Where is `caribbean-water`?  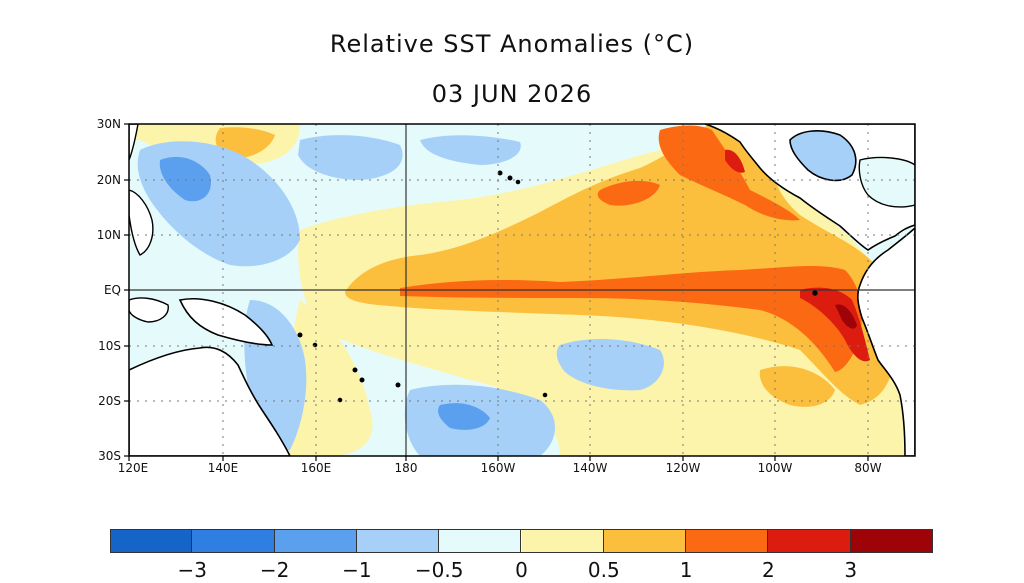
caribbean-water is located at coordinates (886, 182).